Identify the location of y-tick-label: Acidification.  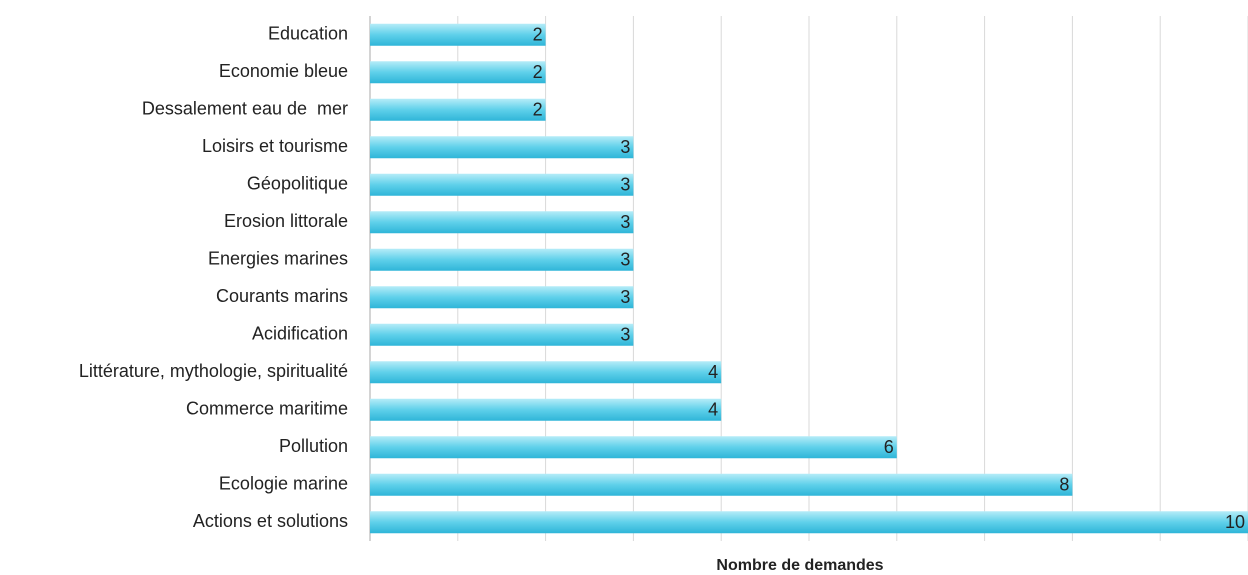
(300, 334).